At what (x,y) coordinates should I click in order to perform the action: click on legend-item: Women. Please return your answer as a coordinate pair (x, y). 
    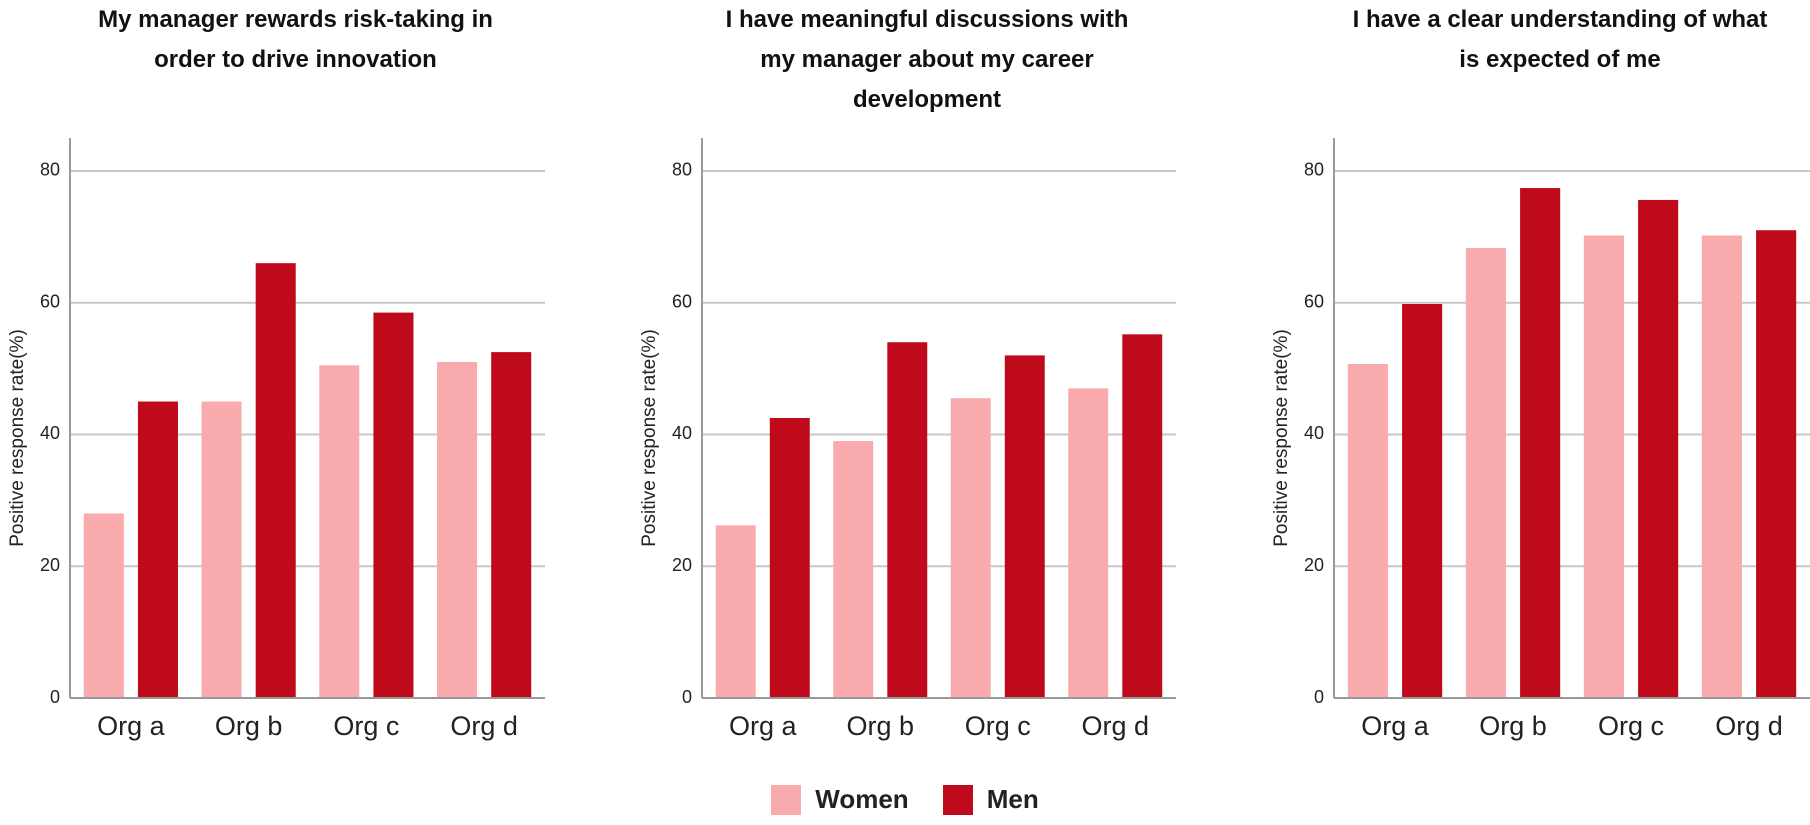
    Looking at the image, I should click on (840, 799).